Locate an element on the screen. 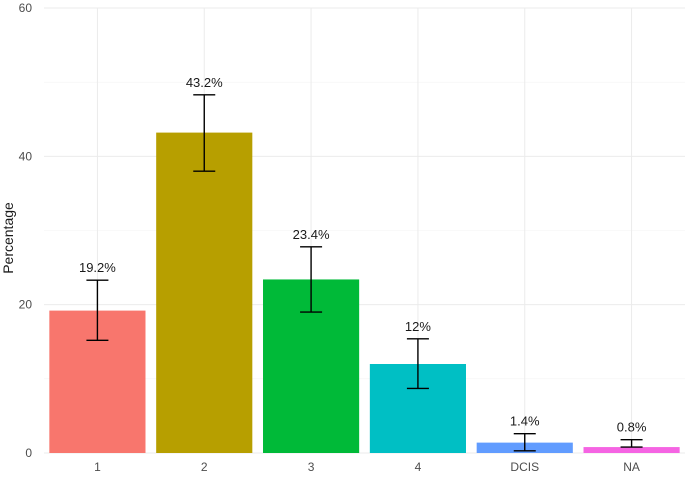  x-tick-label: 4 is located at coordinates (418, 467).